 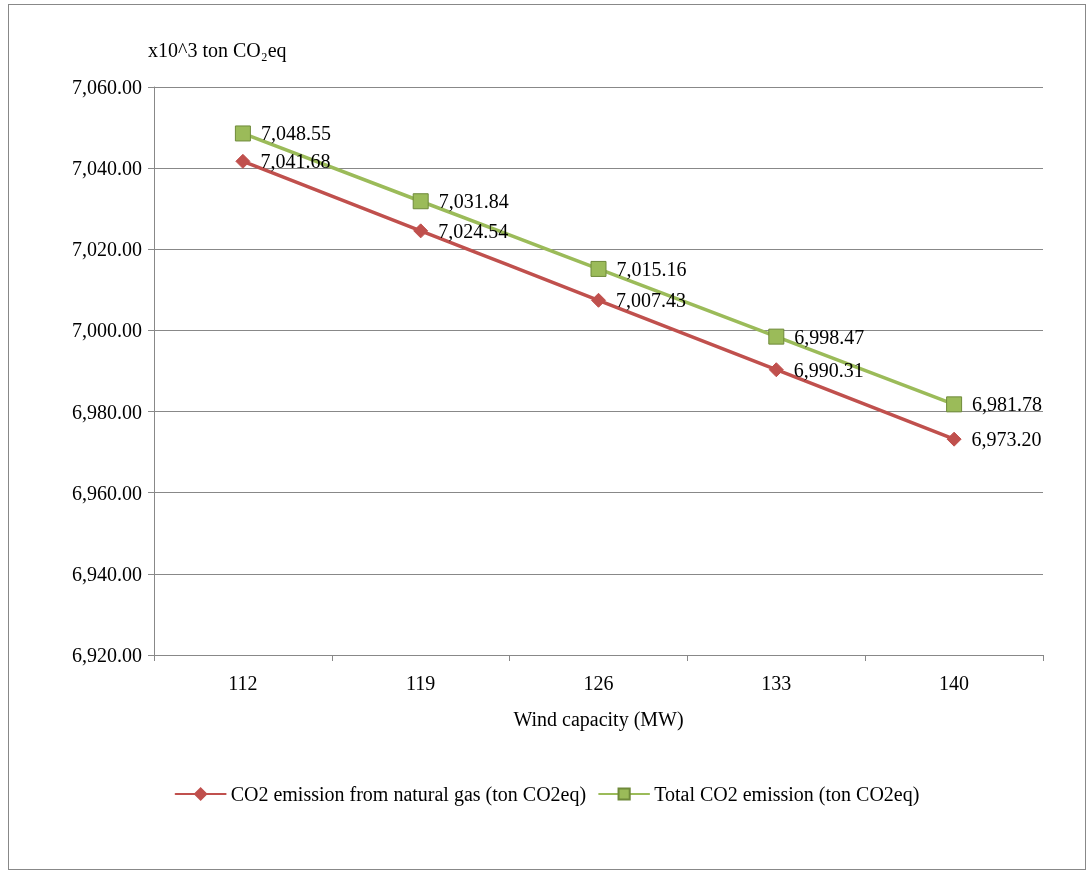 I want to click on x-tick-label: 133, so click(x=776, y=683).